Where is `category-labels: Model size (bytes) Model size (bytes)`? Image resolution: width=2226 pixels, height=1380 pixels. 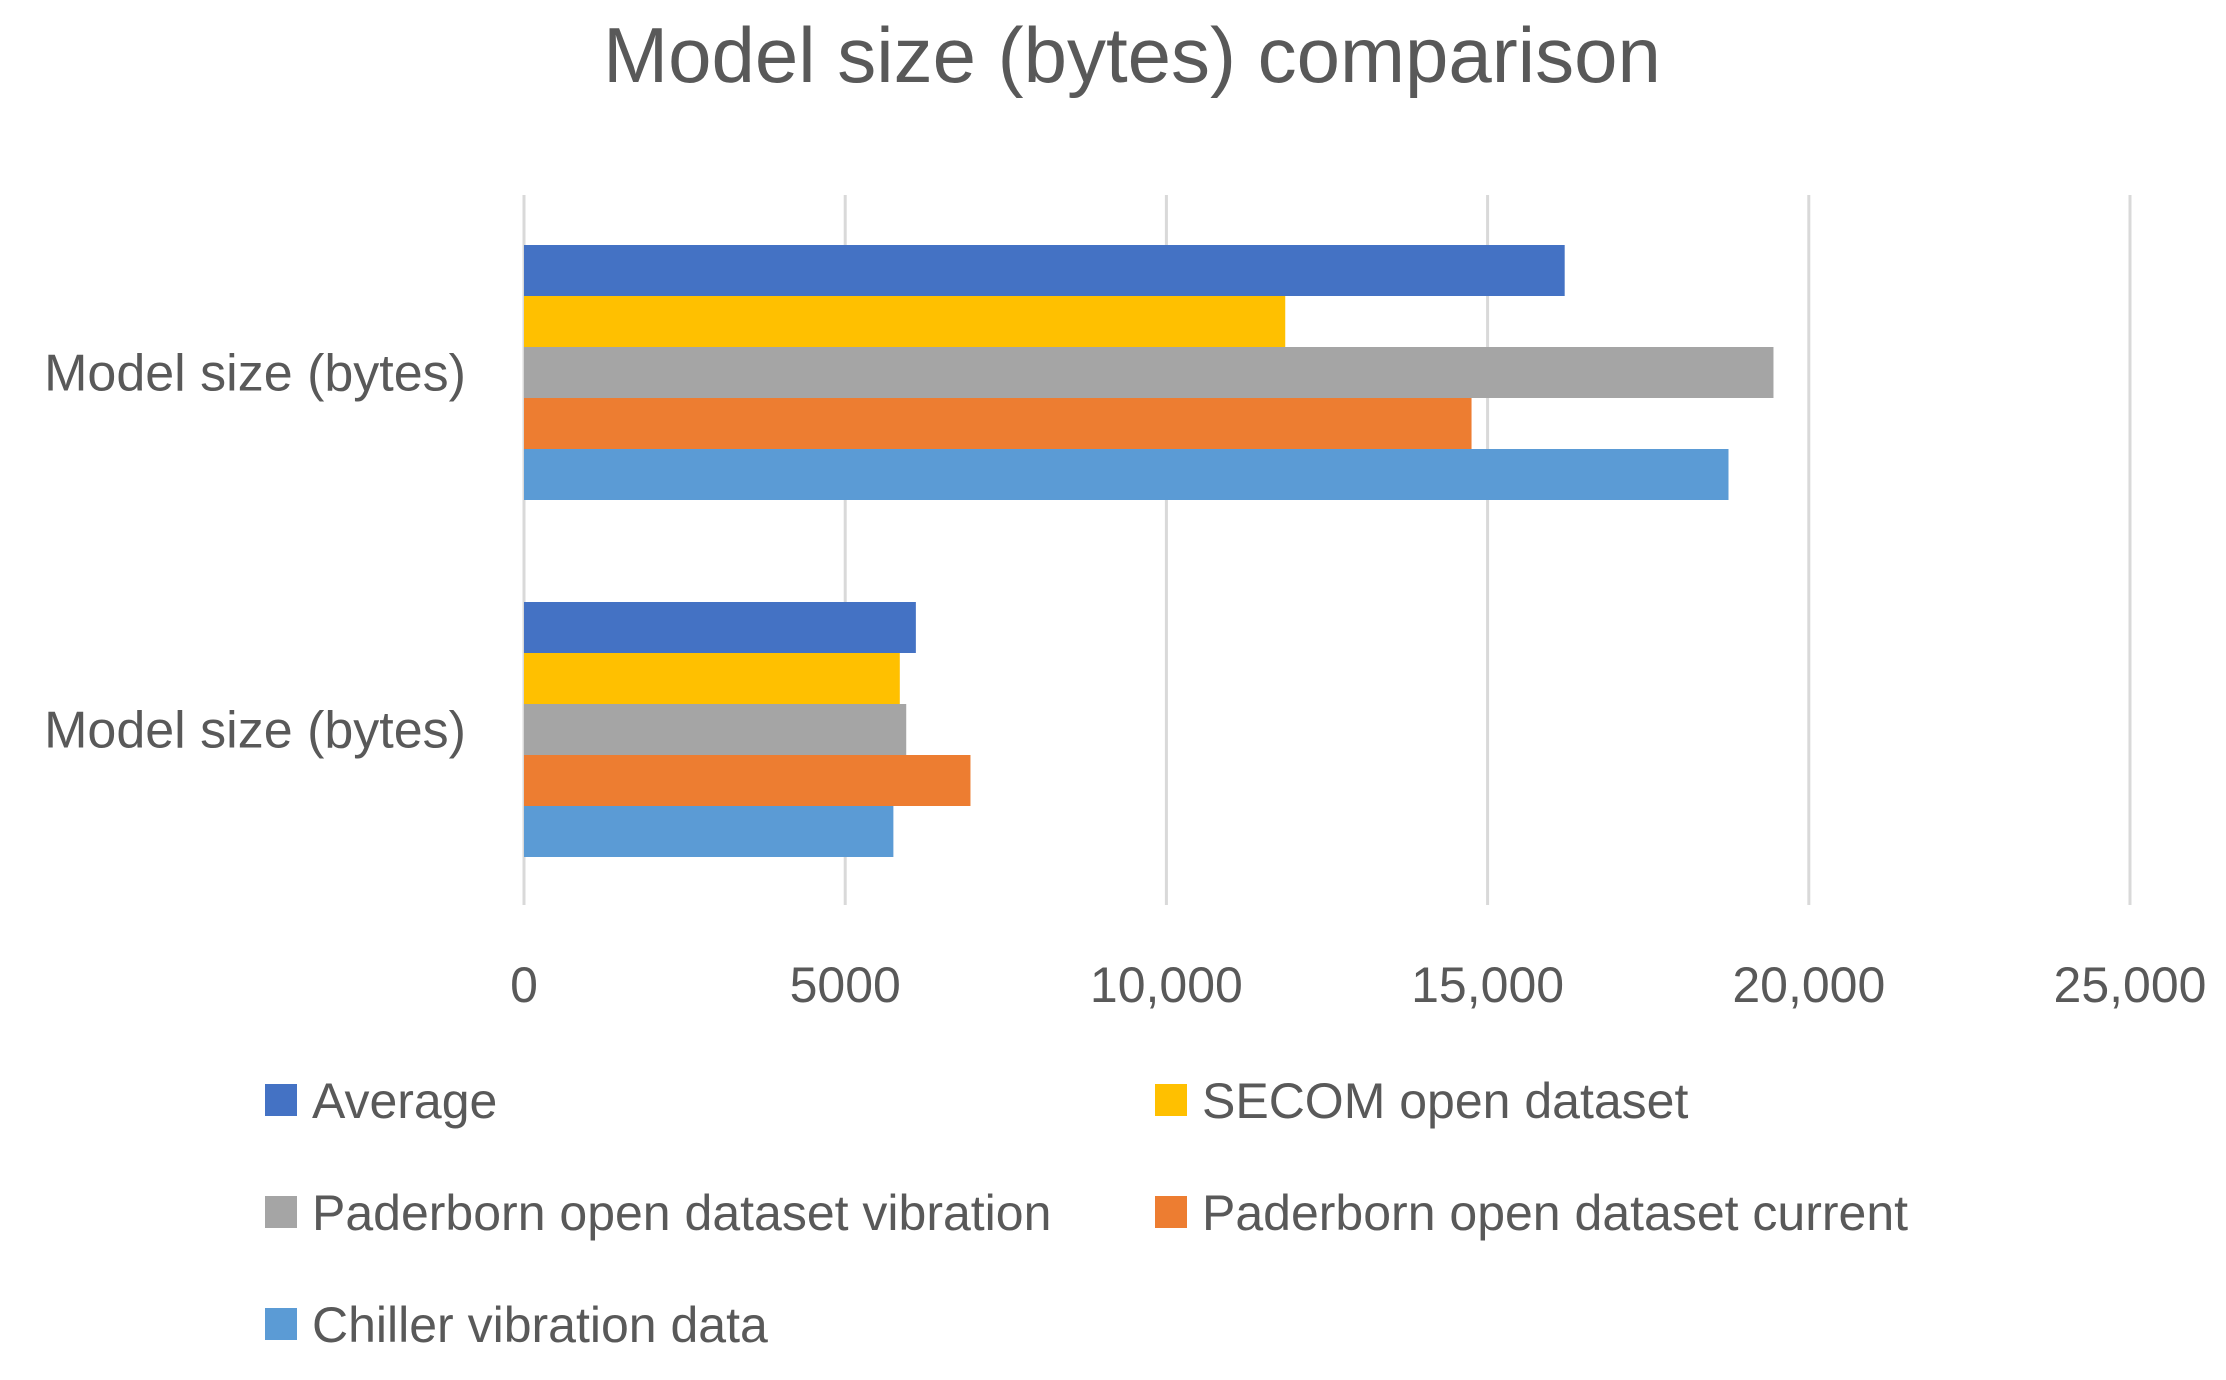 category-labels: Model size (bytes) Model size (bytes) is located at coordinates (255, 552).